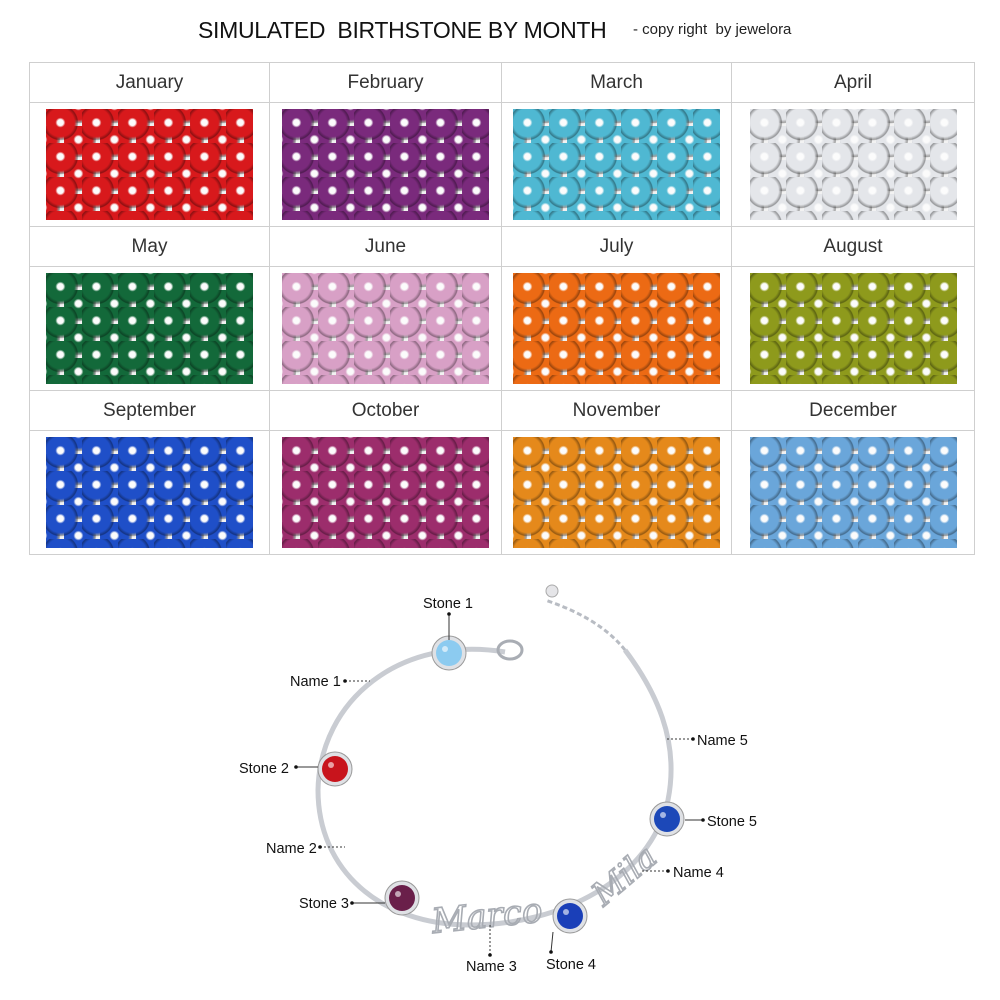 This screenshot has width=1000, height=1000. Describe the element at coordinates (486, 916) in the screenshot. I see `engraving-name-3: Marco` at that location.